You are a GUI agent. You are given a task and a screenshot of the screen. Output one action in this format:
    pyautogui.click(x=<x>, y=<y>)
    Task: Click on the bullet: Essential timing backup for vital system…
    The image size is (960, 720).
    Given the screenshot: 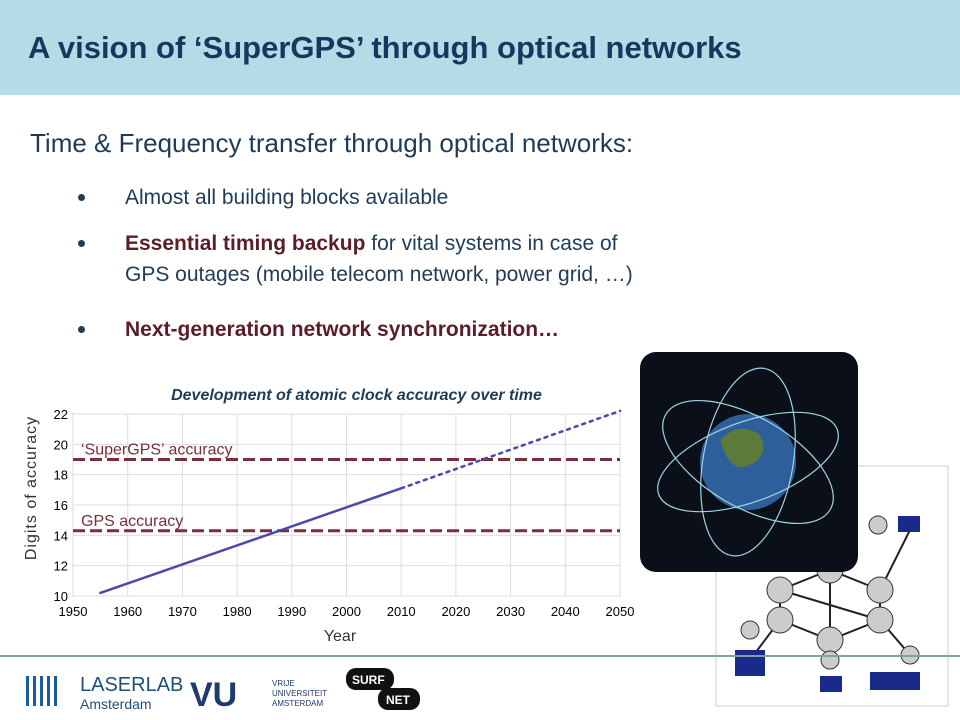 What is the action you would take?
    pyautogui.click(x=379, y=259)
    